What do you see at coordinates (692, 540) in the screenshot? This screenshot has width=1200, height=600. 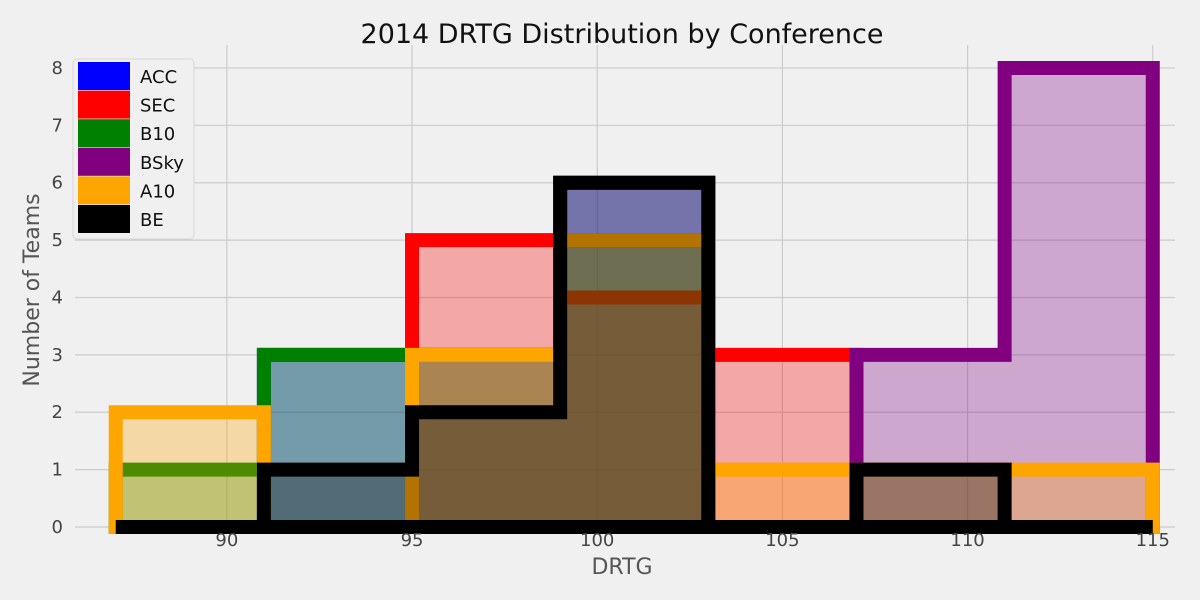 I see `x-axis-ticks: 90 95 100 105 110 115` at bounding box center [692, 540].